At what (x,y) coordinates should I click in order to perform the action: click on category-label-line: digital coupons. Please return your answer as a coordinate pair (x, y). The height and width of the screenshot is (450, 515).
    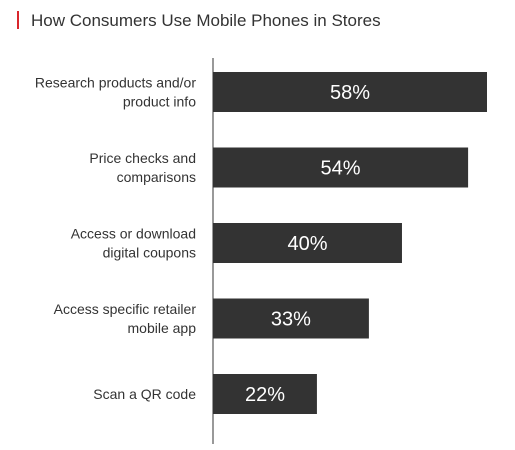
    Looking at the image, I should click on (149, 253).